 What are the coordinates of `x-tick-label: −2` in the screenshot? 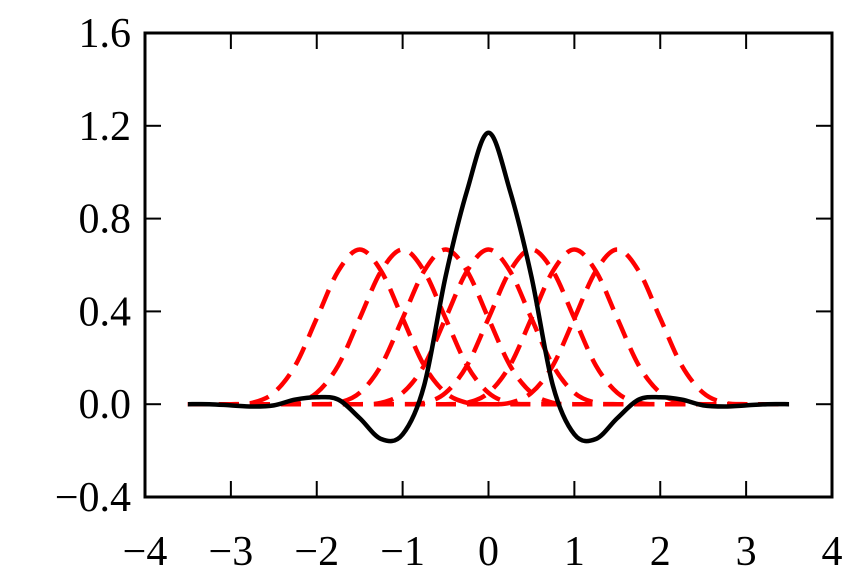 It's located at (316, 552).